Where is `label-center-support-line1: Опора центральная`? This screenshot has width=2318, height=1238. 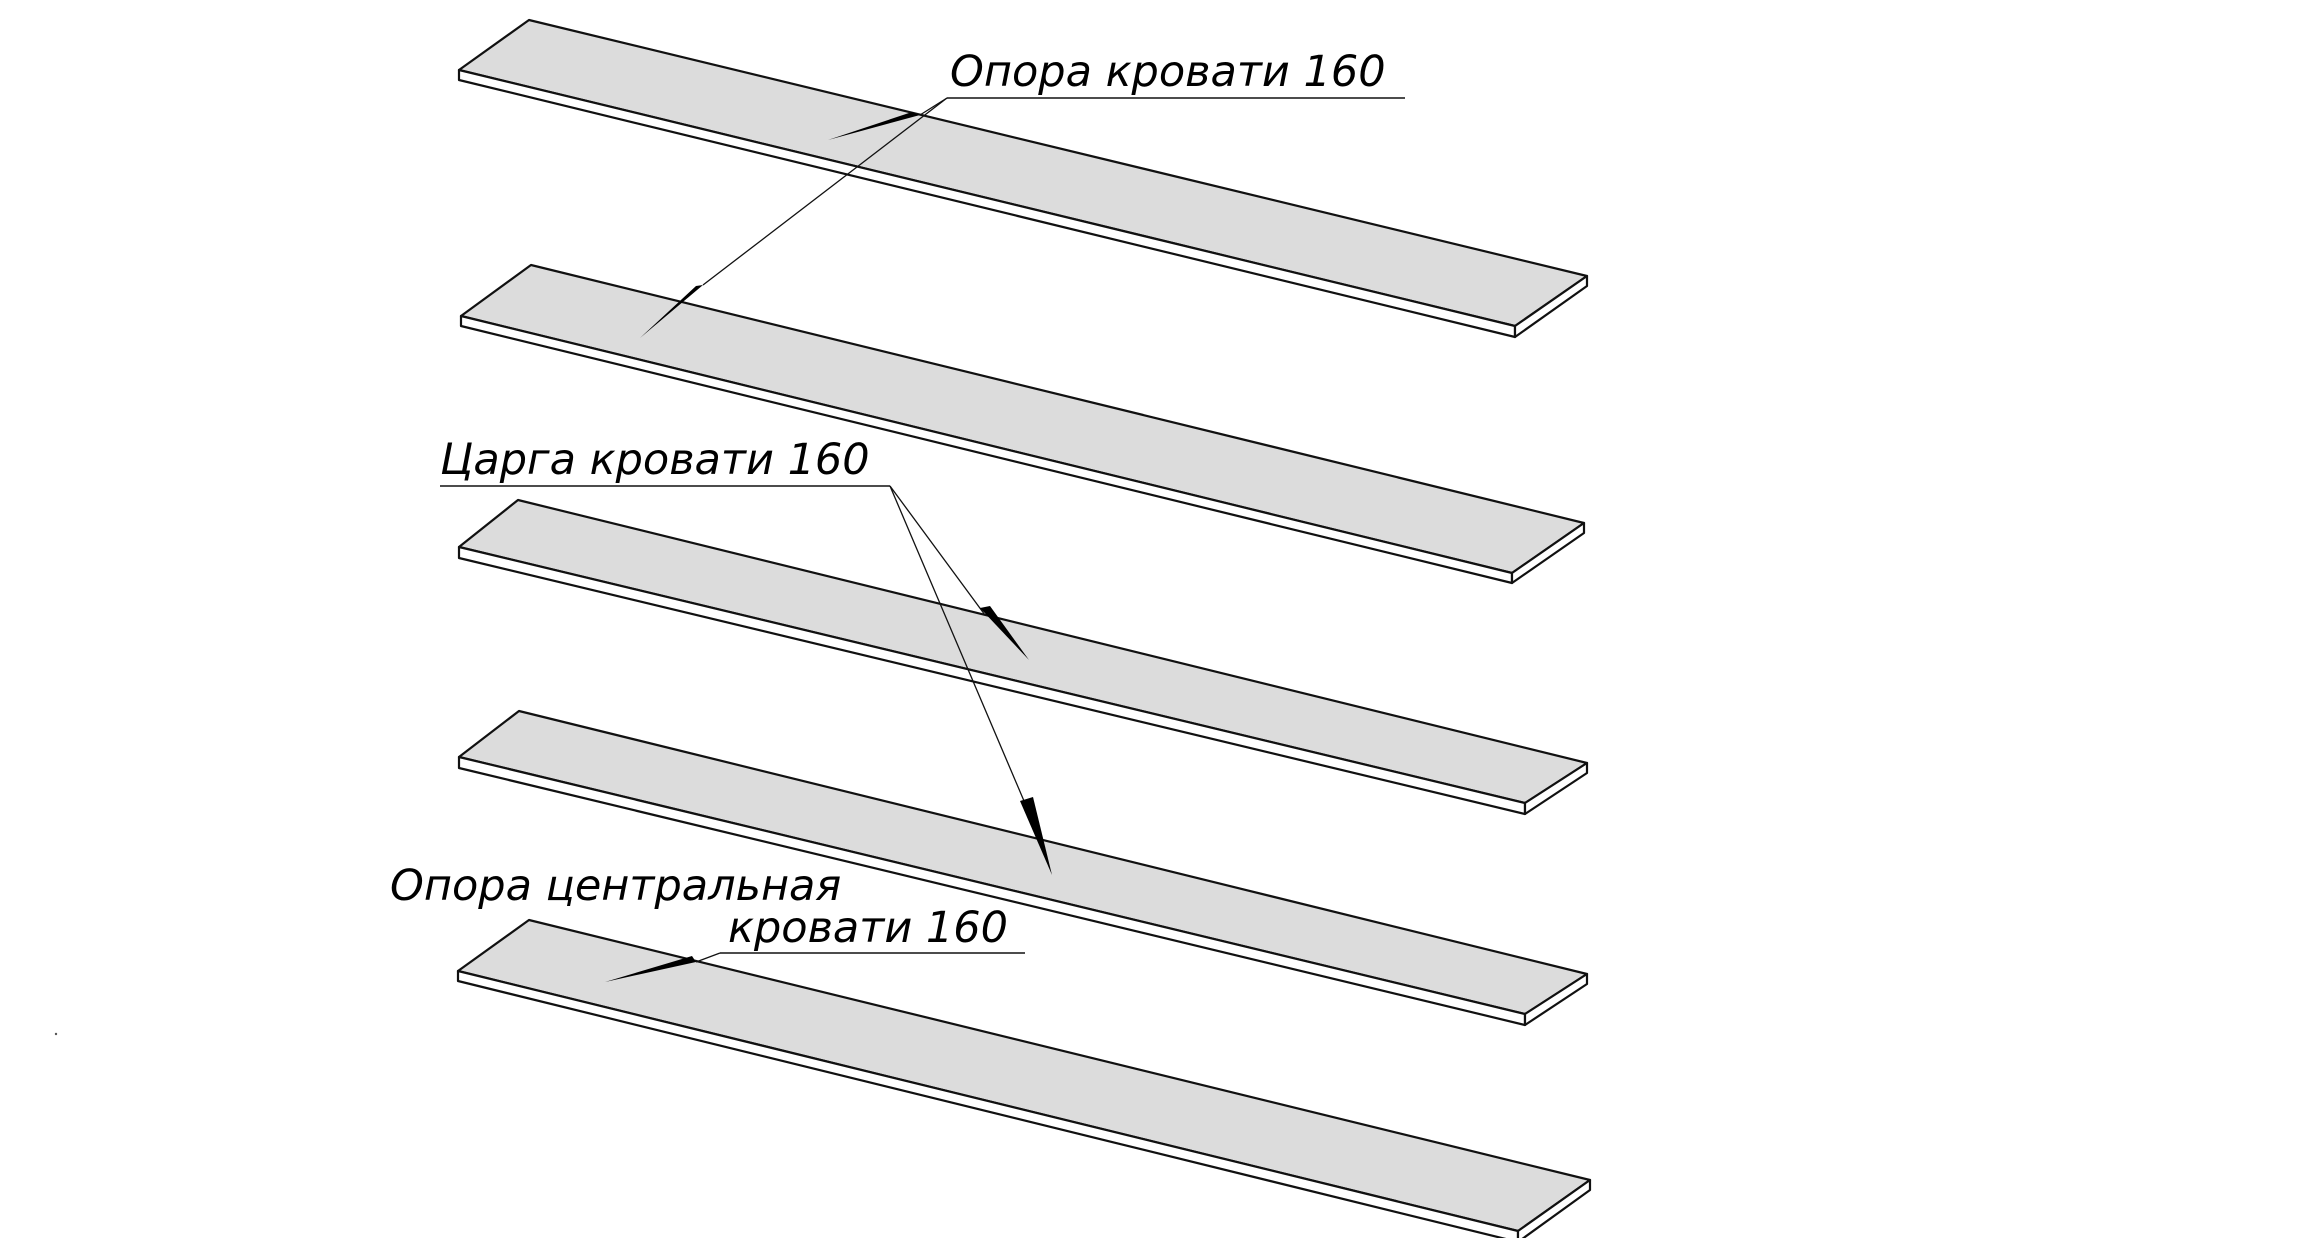
label-center-support-line1: Опора центральная is located at coordinates (615, 886).